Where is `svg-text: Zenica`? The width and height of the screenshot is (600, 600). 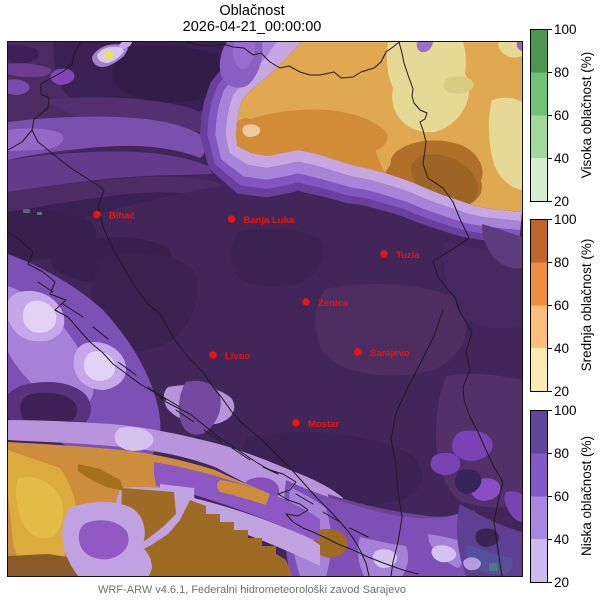 svg-text: Zenica is located at coordinates (333, 303).